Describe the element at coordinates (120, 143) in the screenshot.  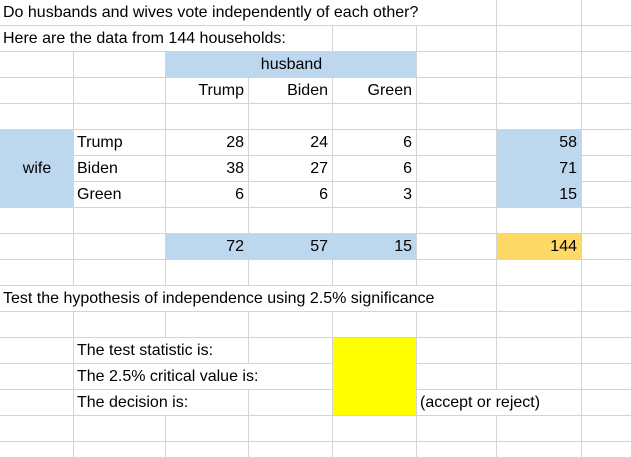
I see `row-header-trump: Trump` at that location.